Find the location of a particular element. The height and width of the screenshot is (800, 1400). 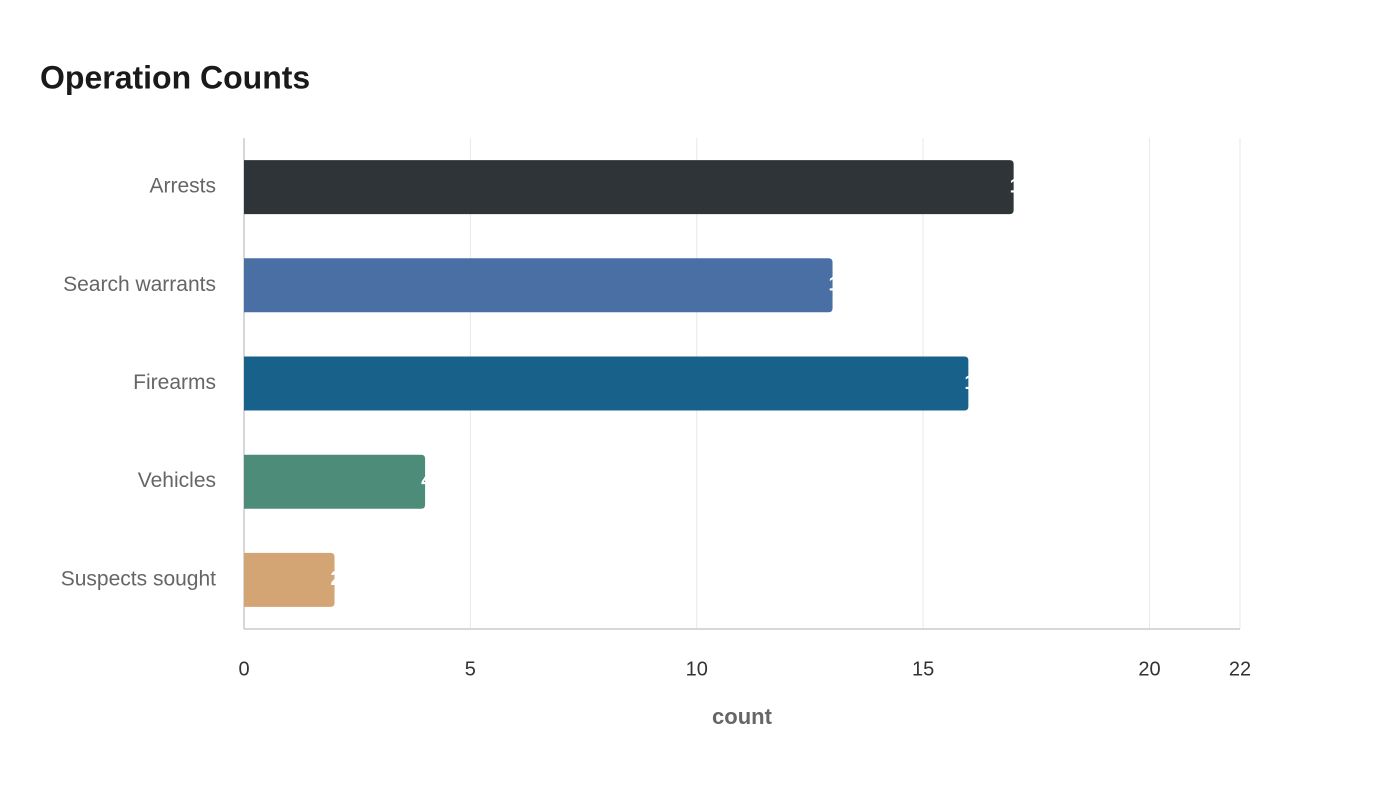

y-tick-label: Arrests is located at coordinates (182, 186).